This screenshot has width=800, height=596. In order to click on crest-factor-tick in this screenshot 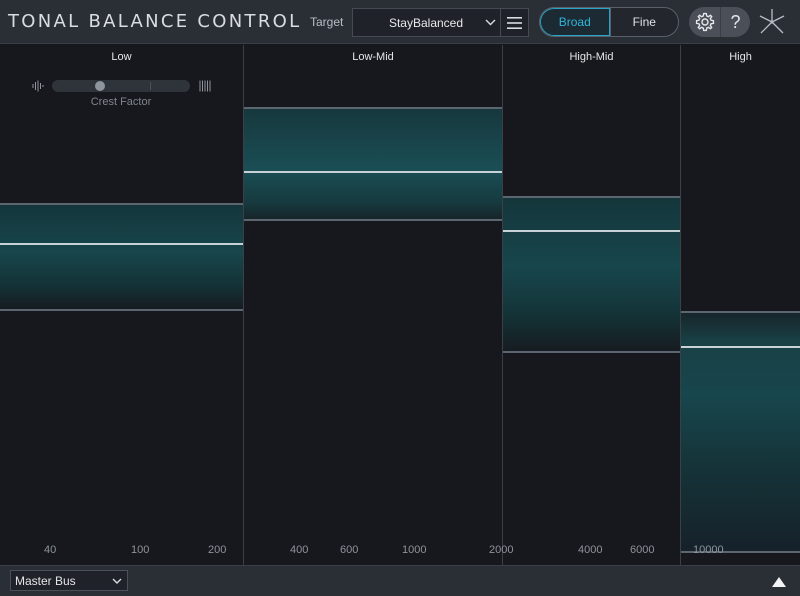, I will do `click(150, 86)`.